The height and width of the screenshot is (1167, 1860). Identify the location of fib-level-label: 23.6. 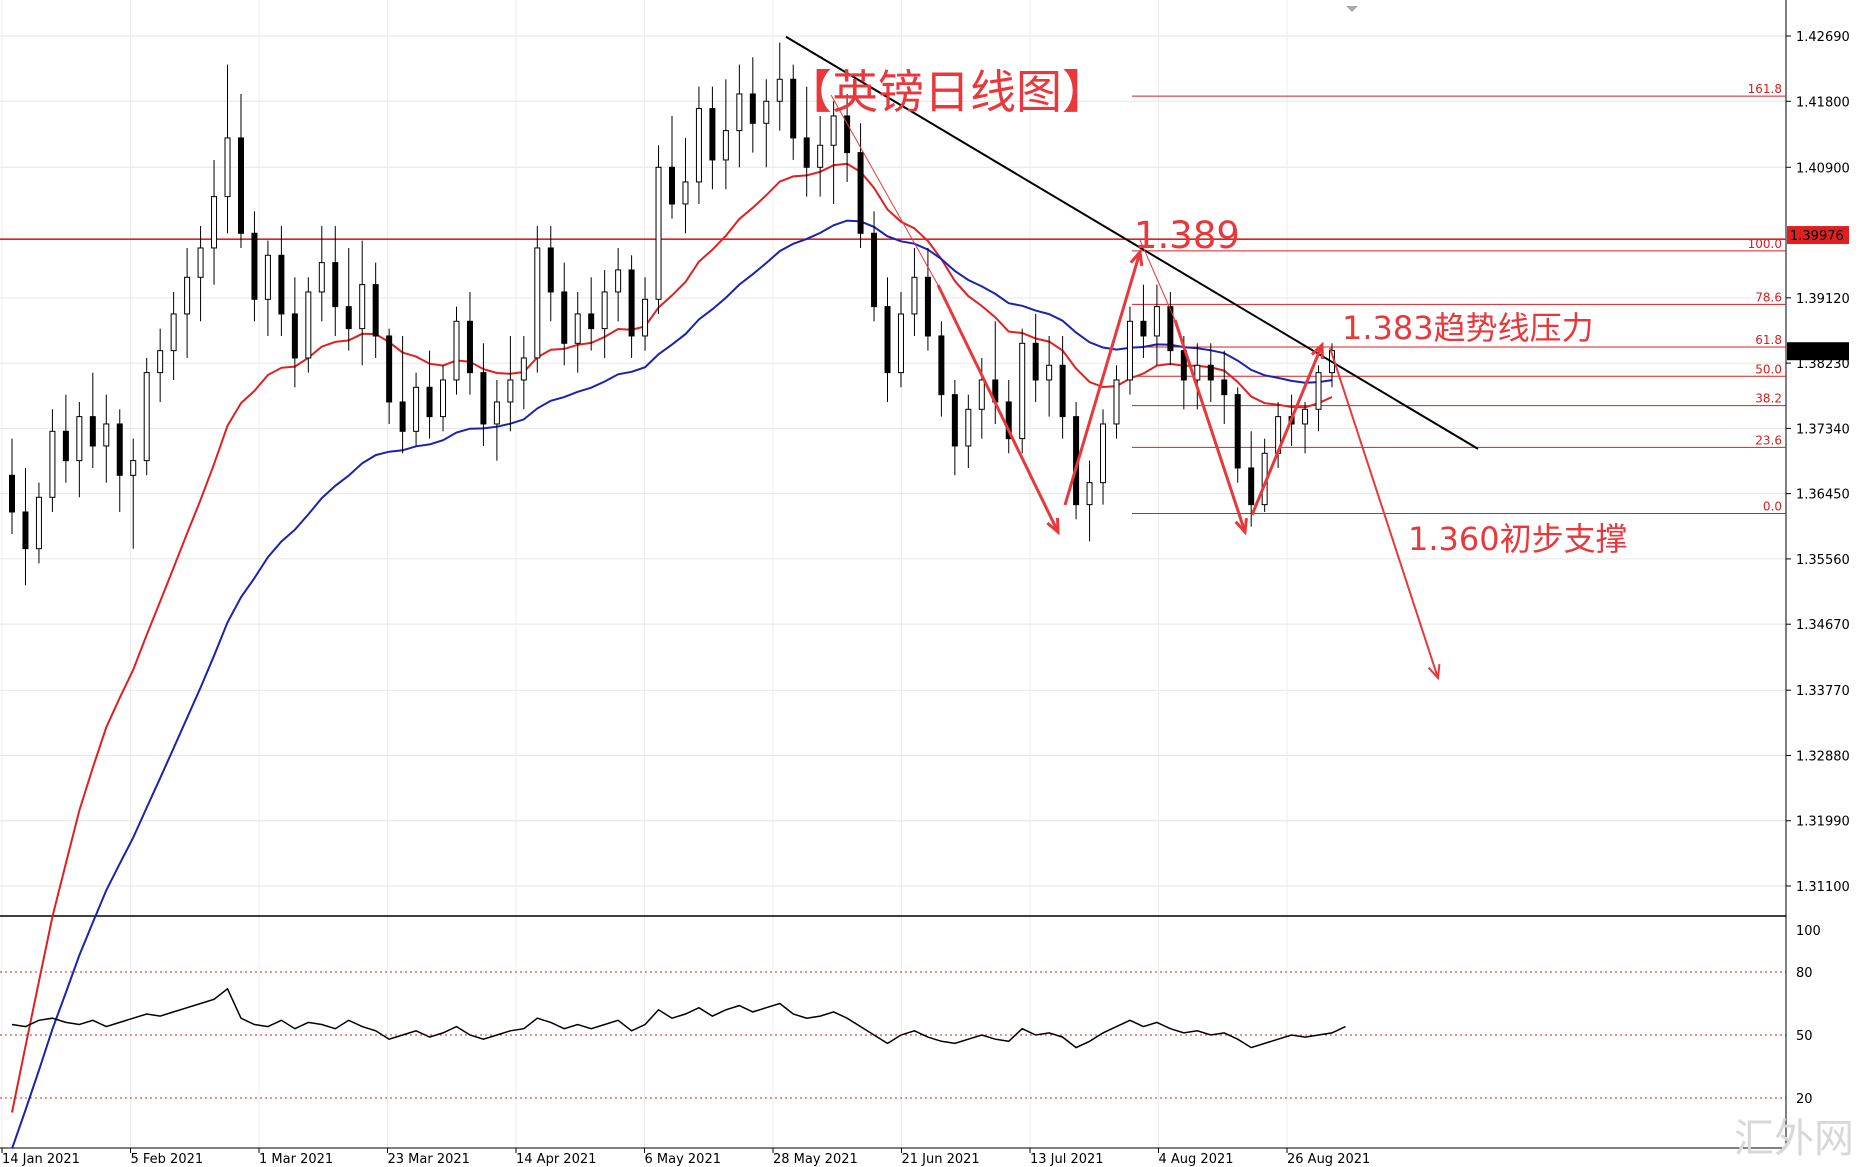
(1768, 440).